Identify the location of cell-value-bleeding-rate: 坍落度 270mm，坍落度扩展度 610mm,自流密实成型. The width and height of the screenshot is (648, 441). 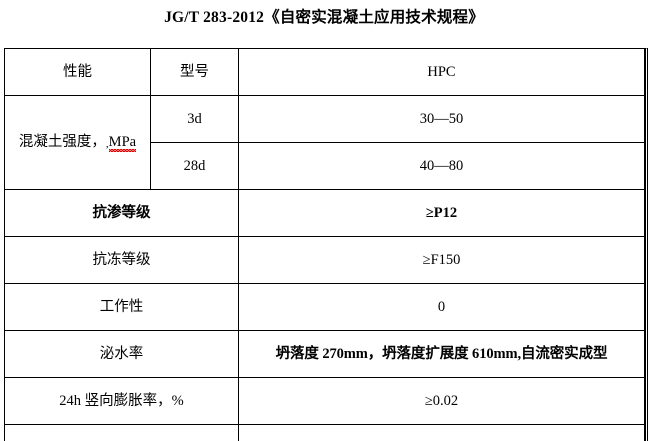
(442, 354).